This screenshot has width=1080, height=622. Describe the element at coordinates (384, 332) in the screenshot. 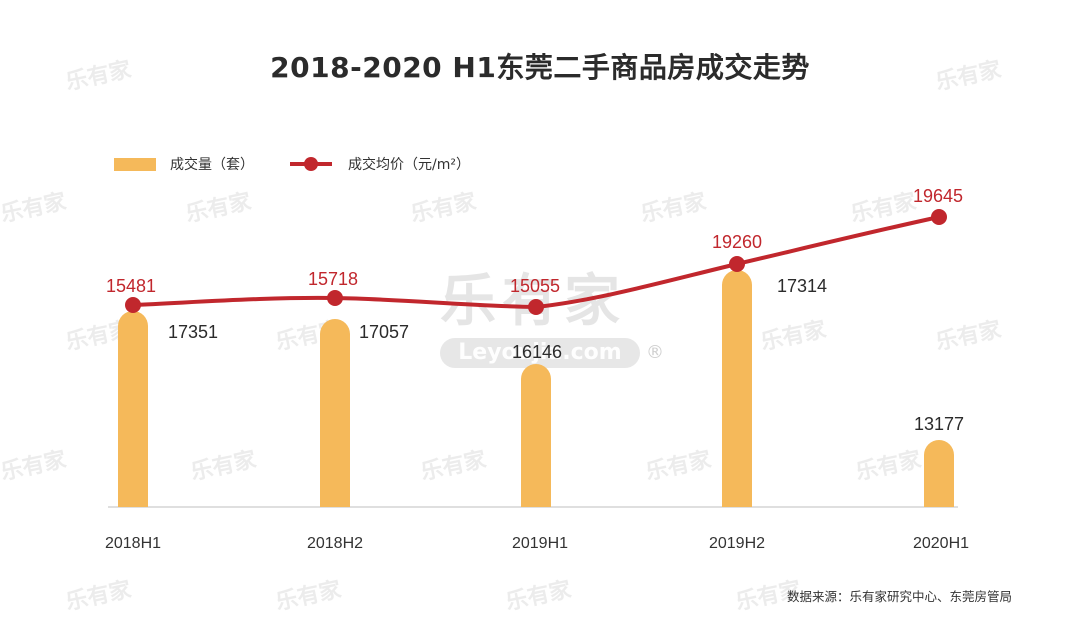

I see `volume-label-2018H2: 17057` at that location.